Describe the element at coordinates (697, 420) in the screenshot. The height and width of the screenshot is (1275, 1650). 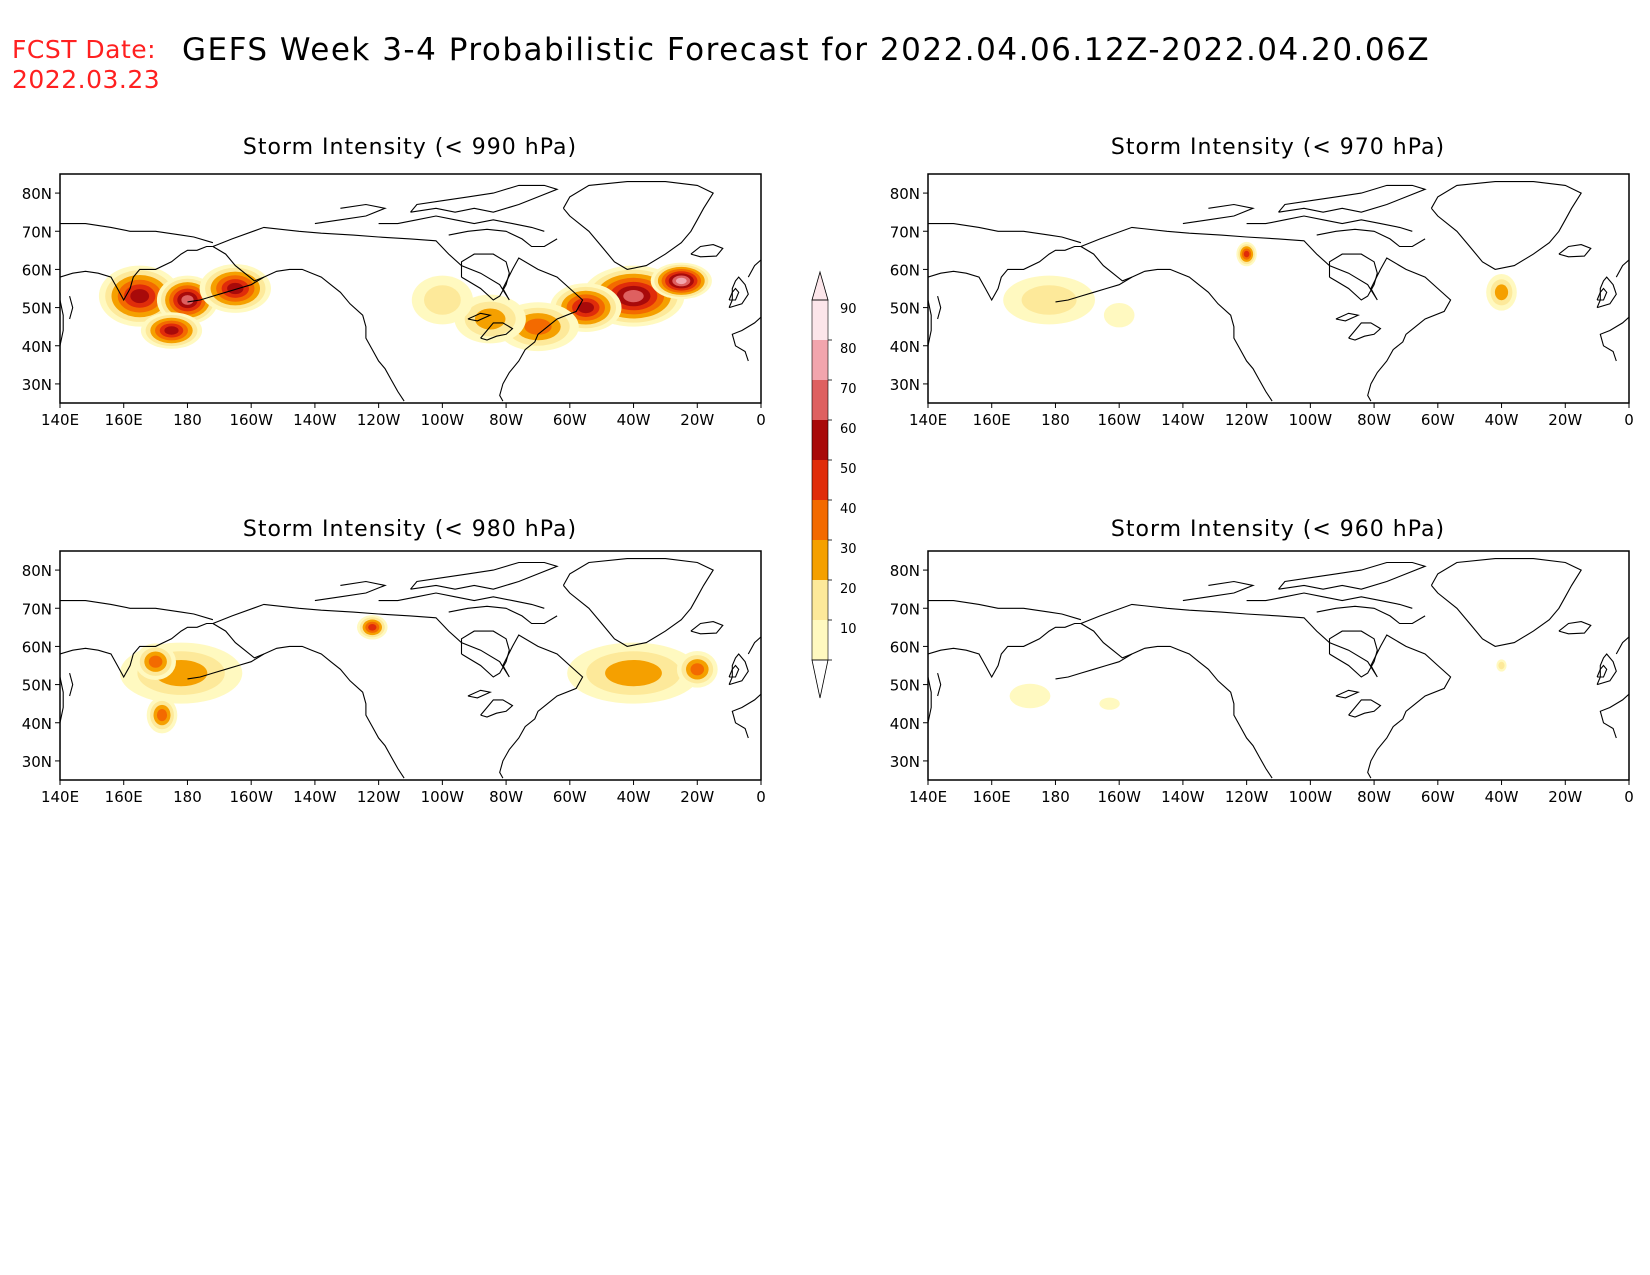
I see `lon-tick-label: 20W` at that location.